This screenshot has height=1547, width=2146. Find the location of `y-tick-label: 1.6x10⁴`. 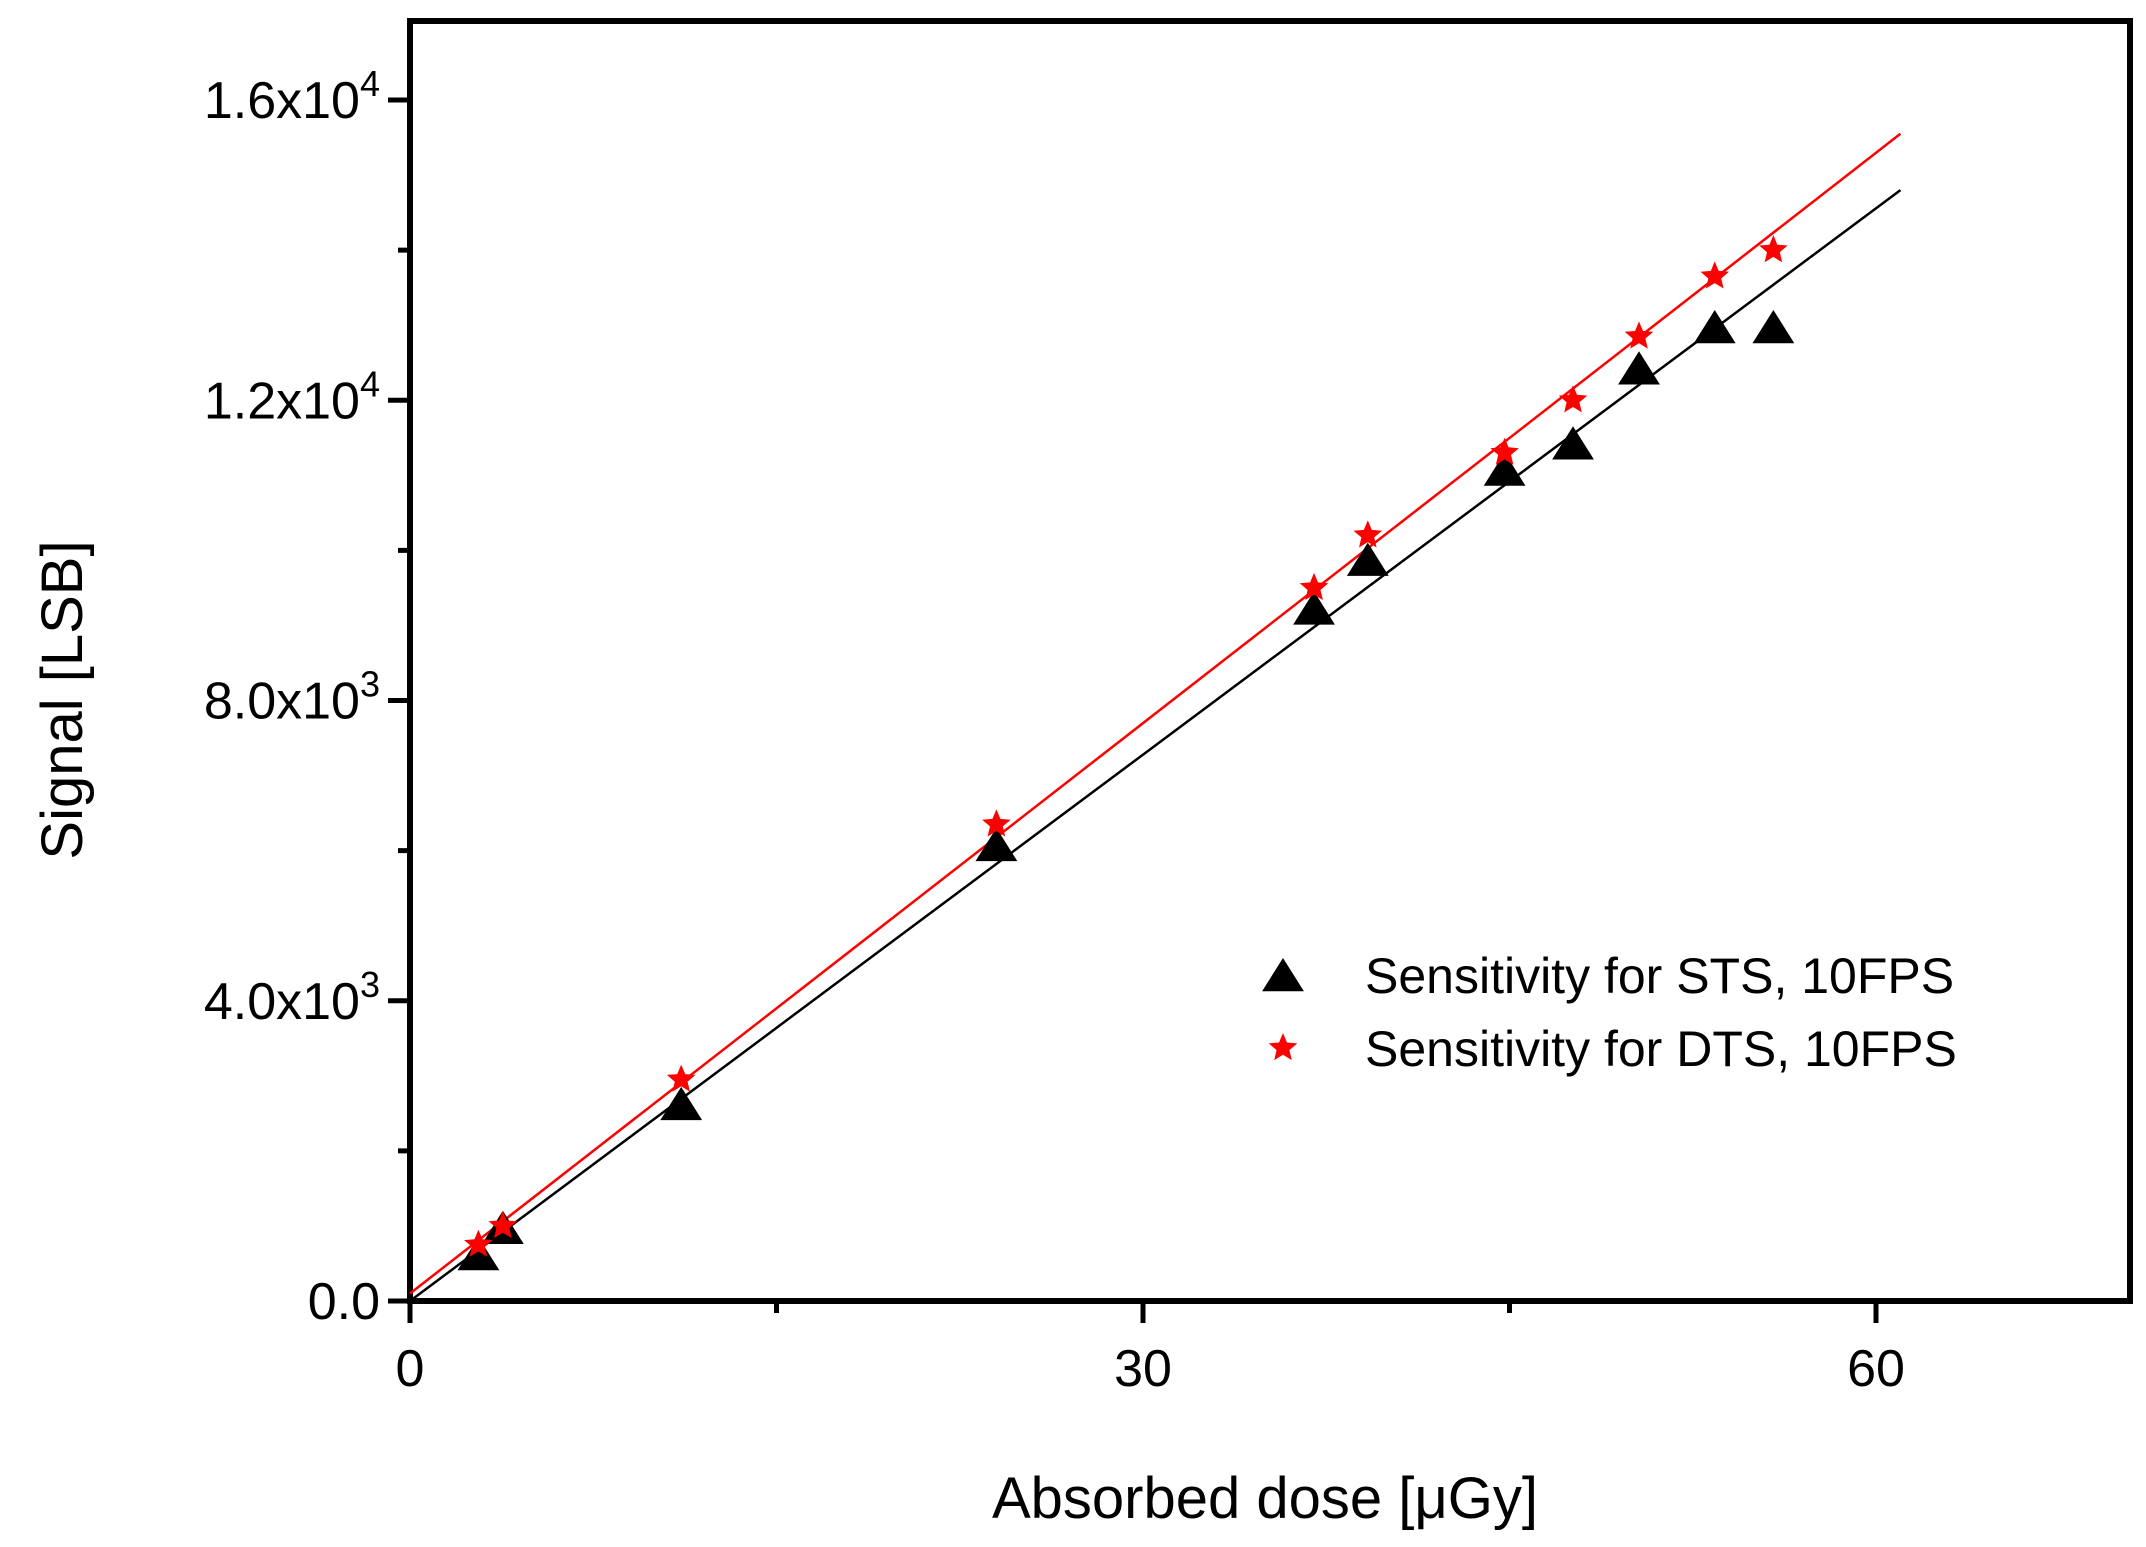

y-tick-label: 1.6x10⁴ is located at coordinates (292, 96).